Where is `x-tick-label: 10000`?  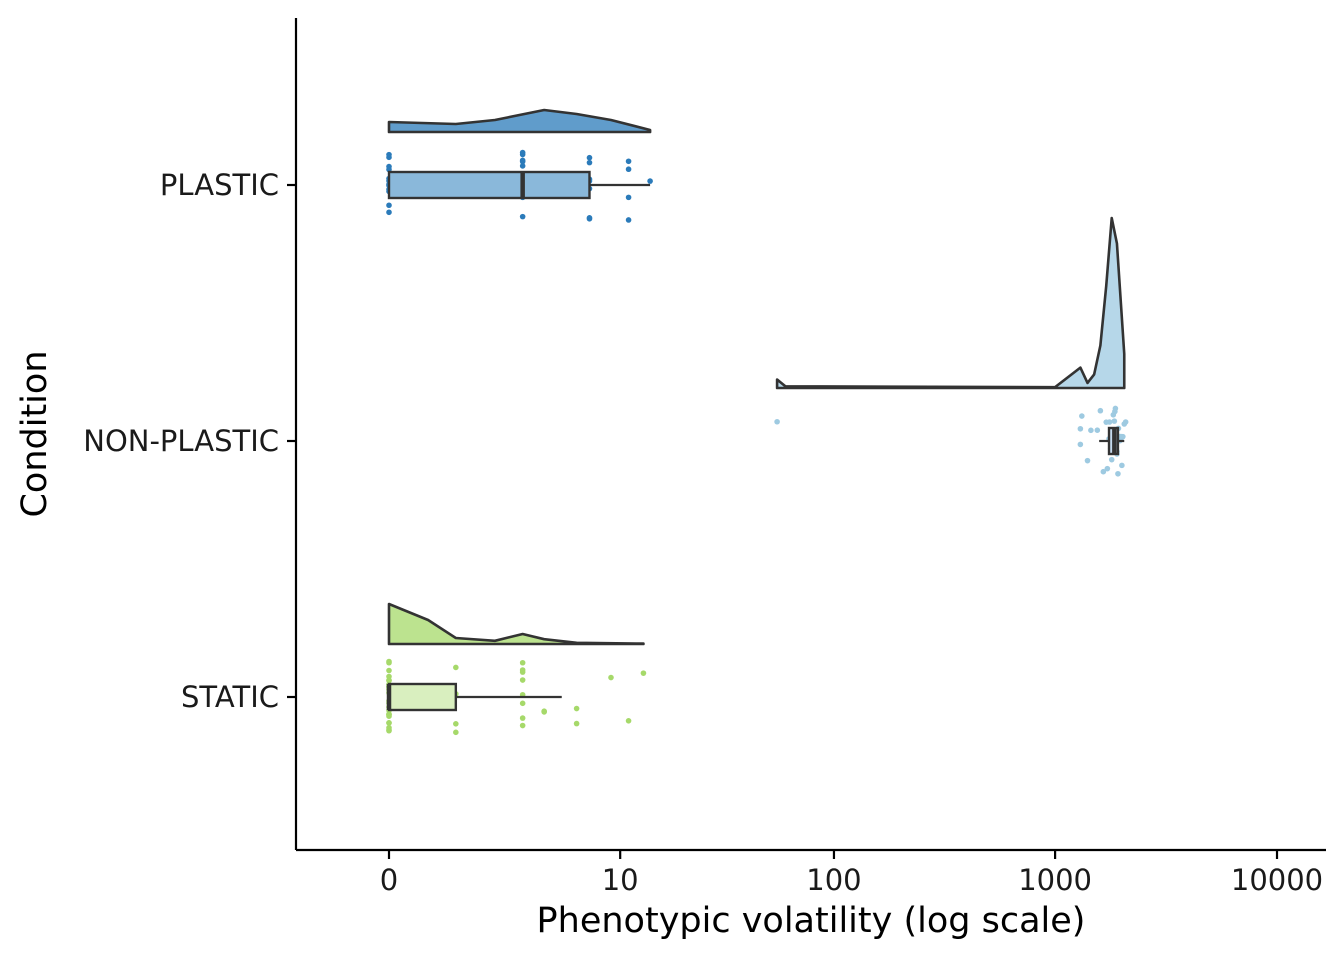 x-tick-label: 10000 is located at coordinates (1277, 880).